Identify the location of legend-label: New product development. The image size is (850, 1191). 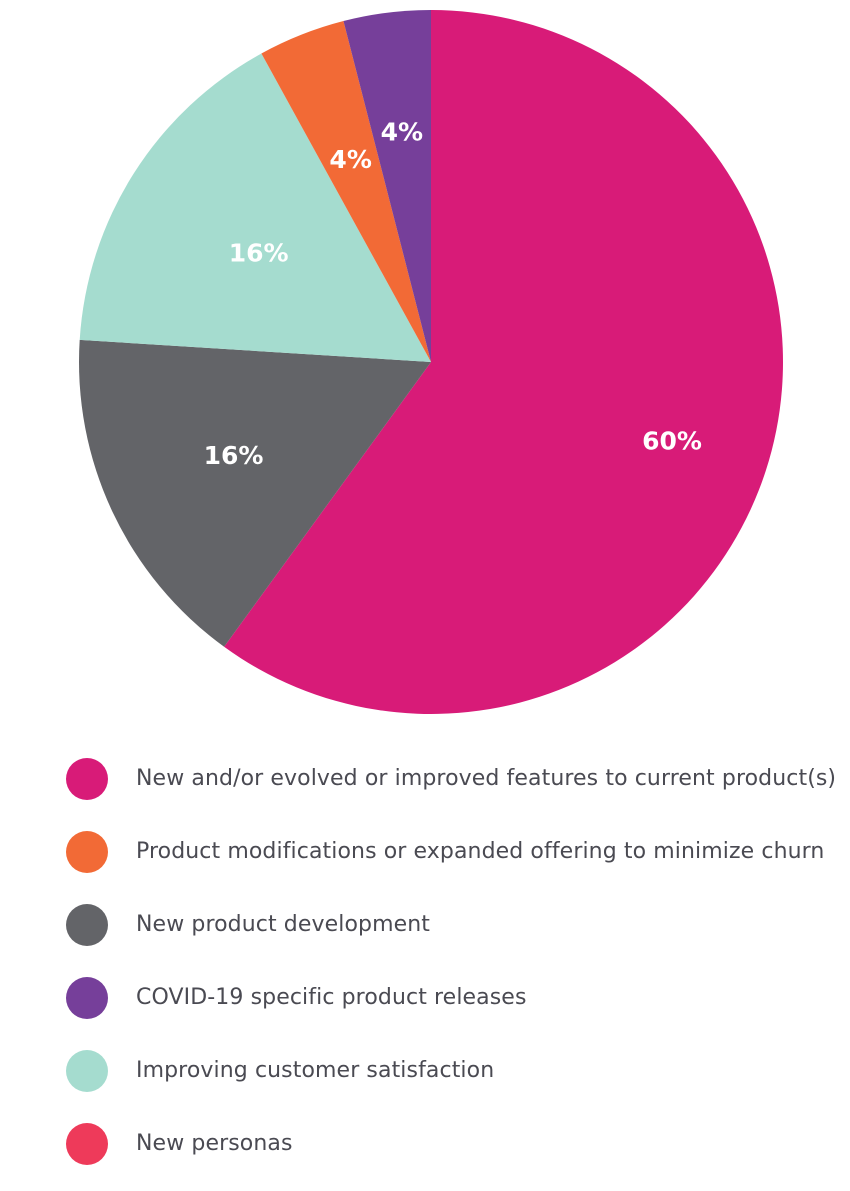
(283, 924).